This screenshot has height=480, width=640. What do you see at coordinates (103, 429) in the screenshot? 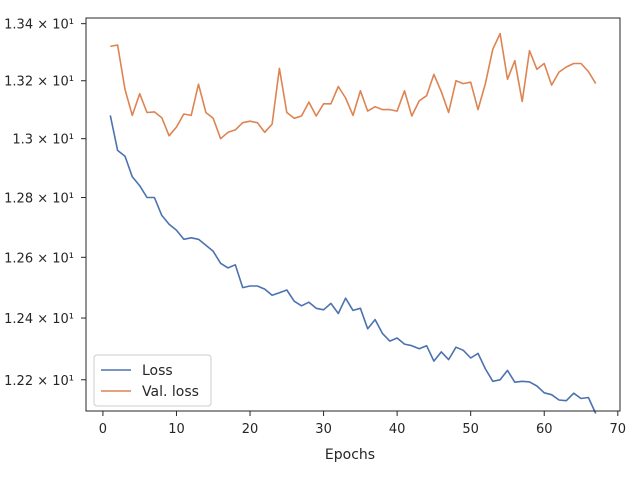
I see `x-tick-label: 0` at bounding box center [103, 429].